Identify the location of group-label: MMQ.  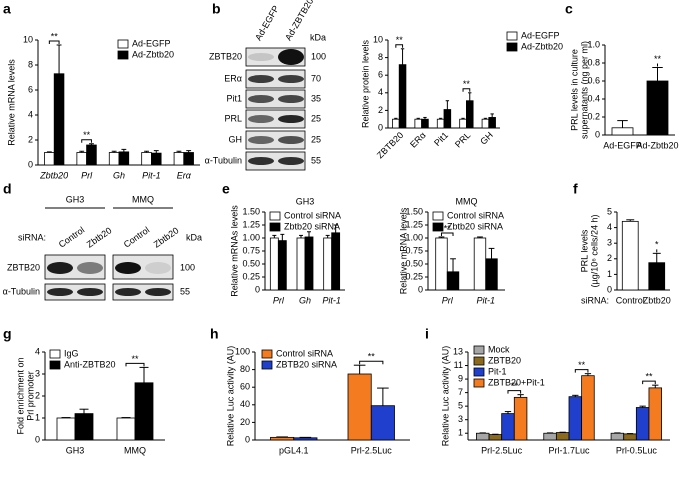
(143, 199).